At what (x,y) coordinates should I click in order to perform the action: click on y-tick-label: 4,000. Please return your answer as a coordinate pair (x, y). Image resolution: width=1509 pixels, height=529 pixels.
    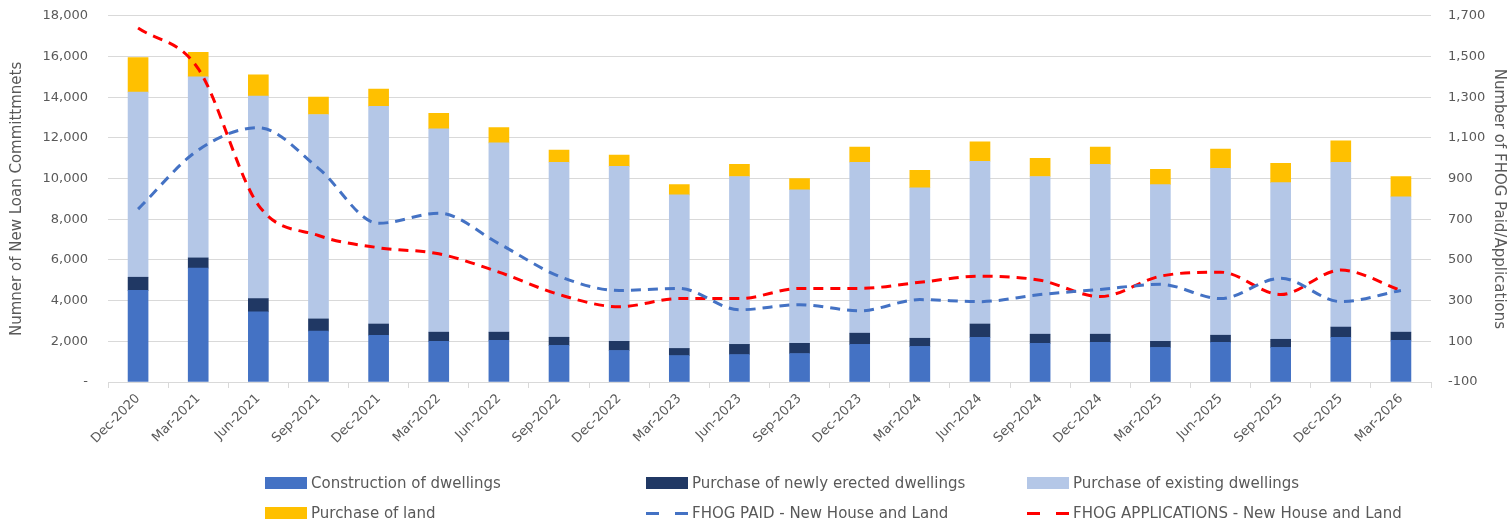
    Looking at the image, I should click on (69, 299).